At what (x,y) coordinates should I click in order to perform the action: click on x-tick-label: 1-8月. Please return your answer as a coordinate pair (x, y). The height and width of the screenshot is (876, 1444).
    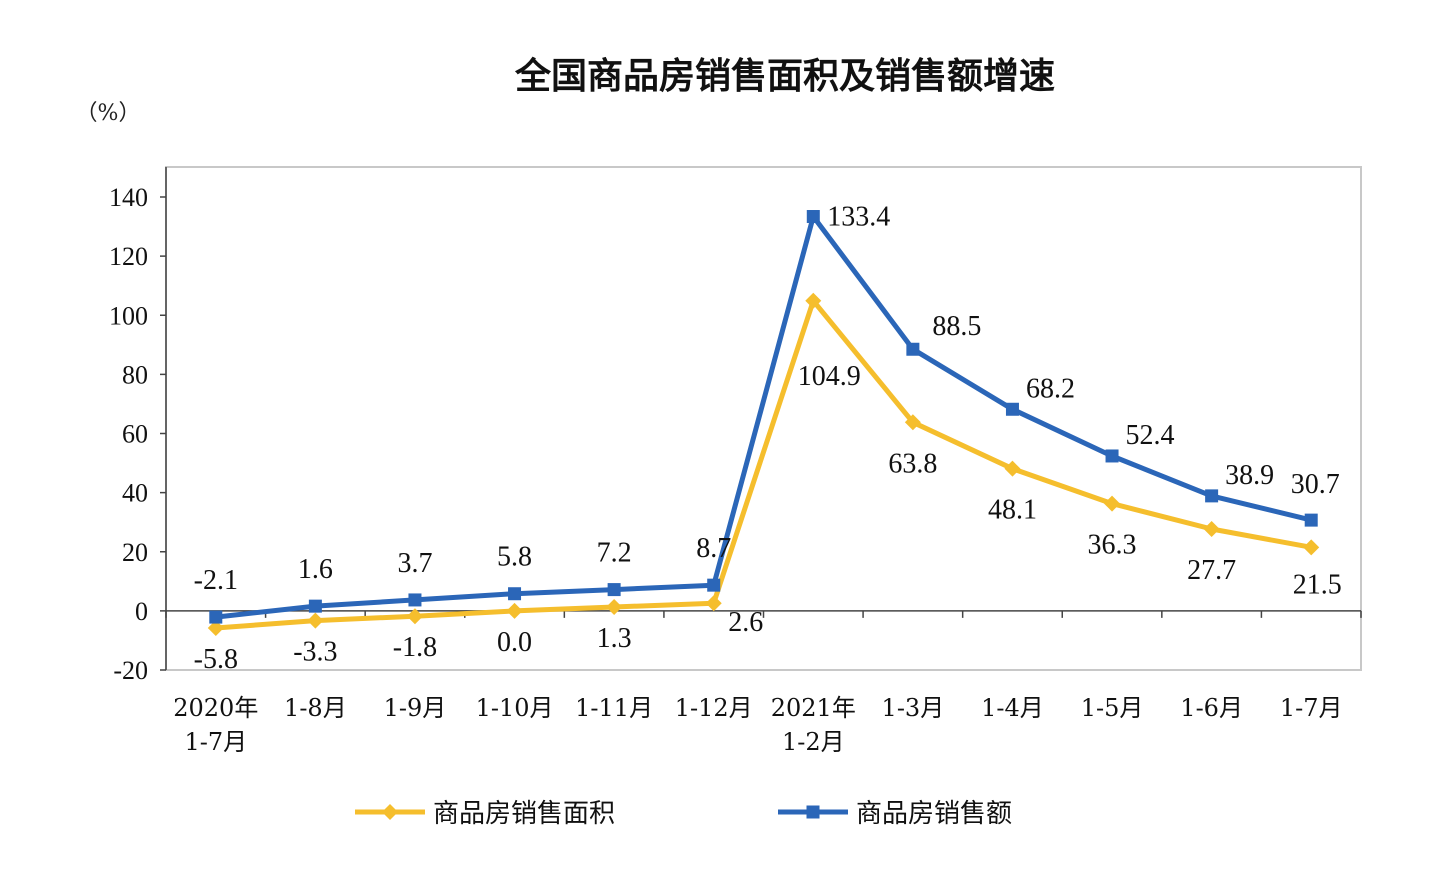
    Looking at the image, I should click on (315, 708).